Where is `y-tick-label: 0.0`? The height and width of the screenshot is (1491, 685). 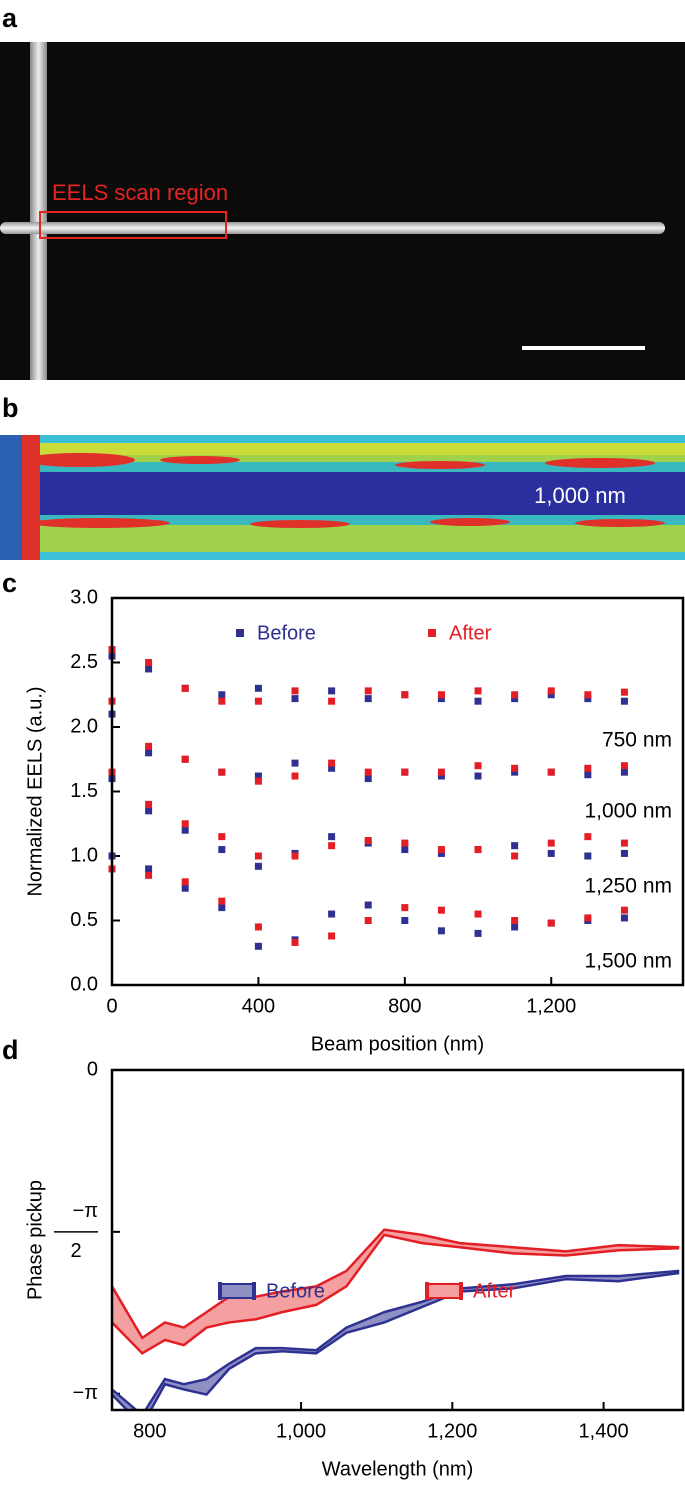 y-tick-label: 0.0 is located at coordinates (84, 984).